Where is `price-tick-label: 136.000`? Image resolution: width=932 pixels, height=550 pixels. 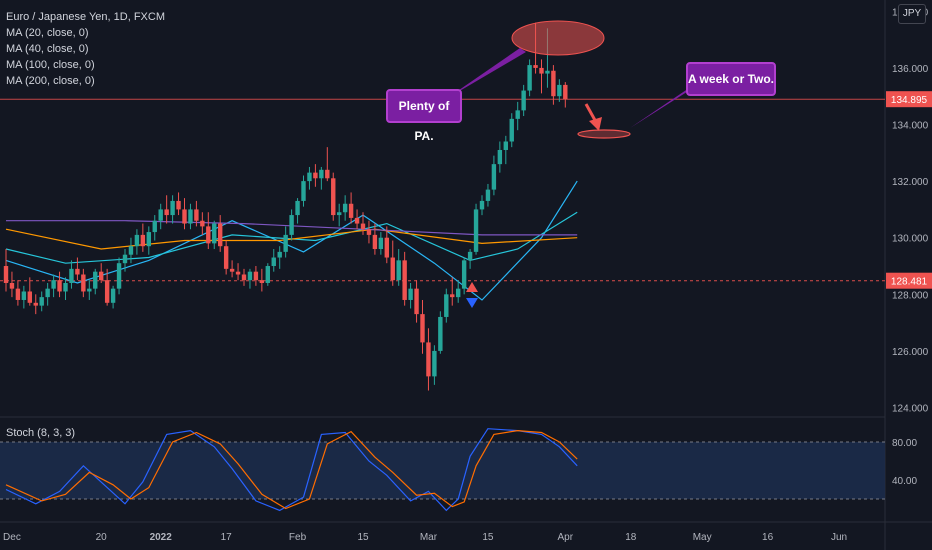
price-tick-label: 136.000 is located at coordinates (910, 69).